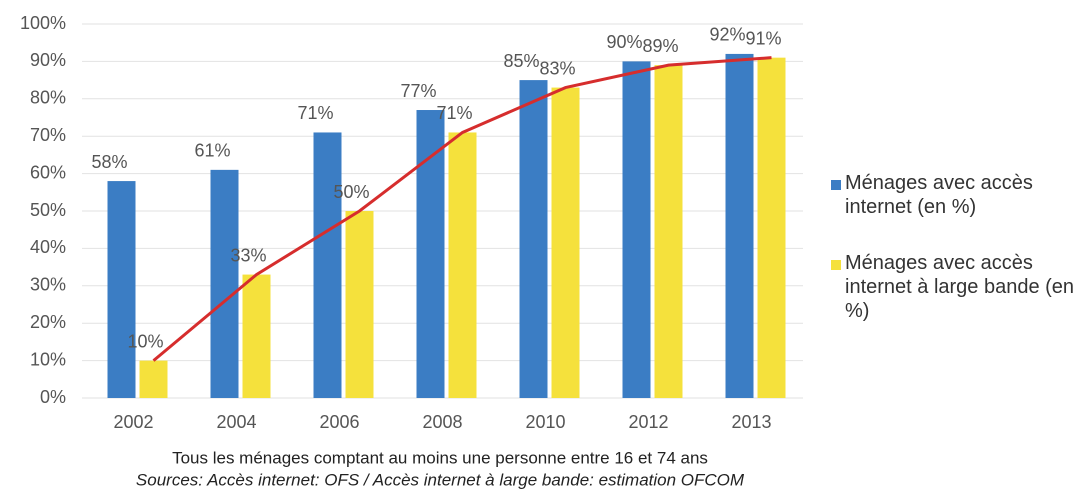 This screenshot has height=491, width=1089. Describe the element at coordinates (109, 162) in the screenshot. I see `value-label: 58%` at that location.